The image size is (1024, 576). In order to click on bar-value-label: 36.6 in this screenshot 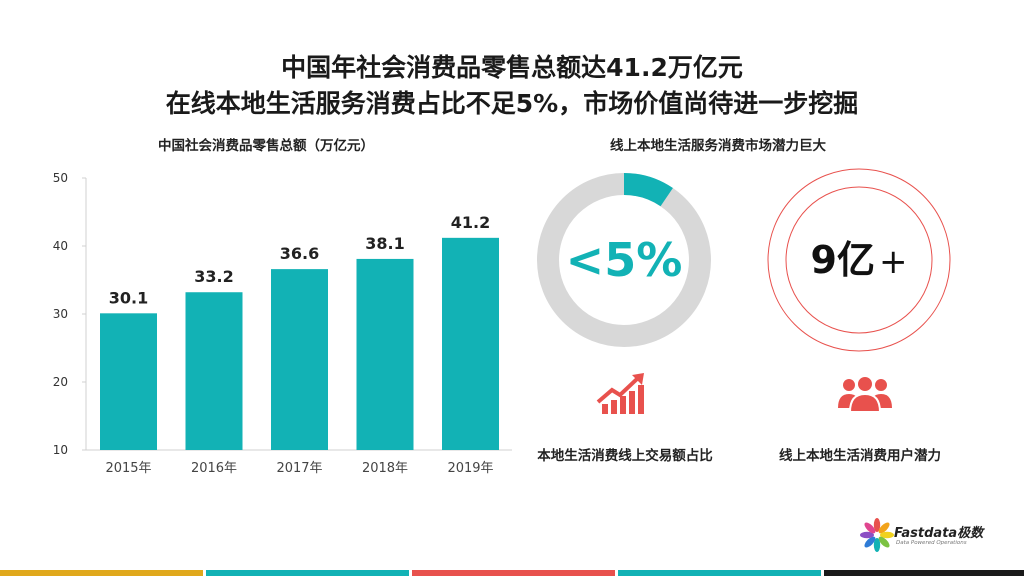, I will do `click(299, 253)`.